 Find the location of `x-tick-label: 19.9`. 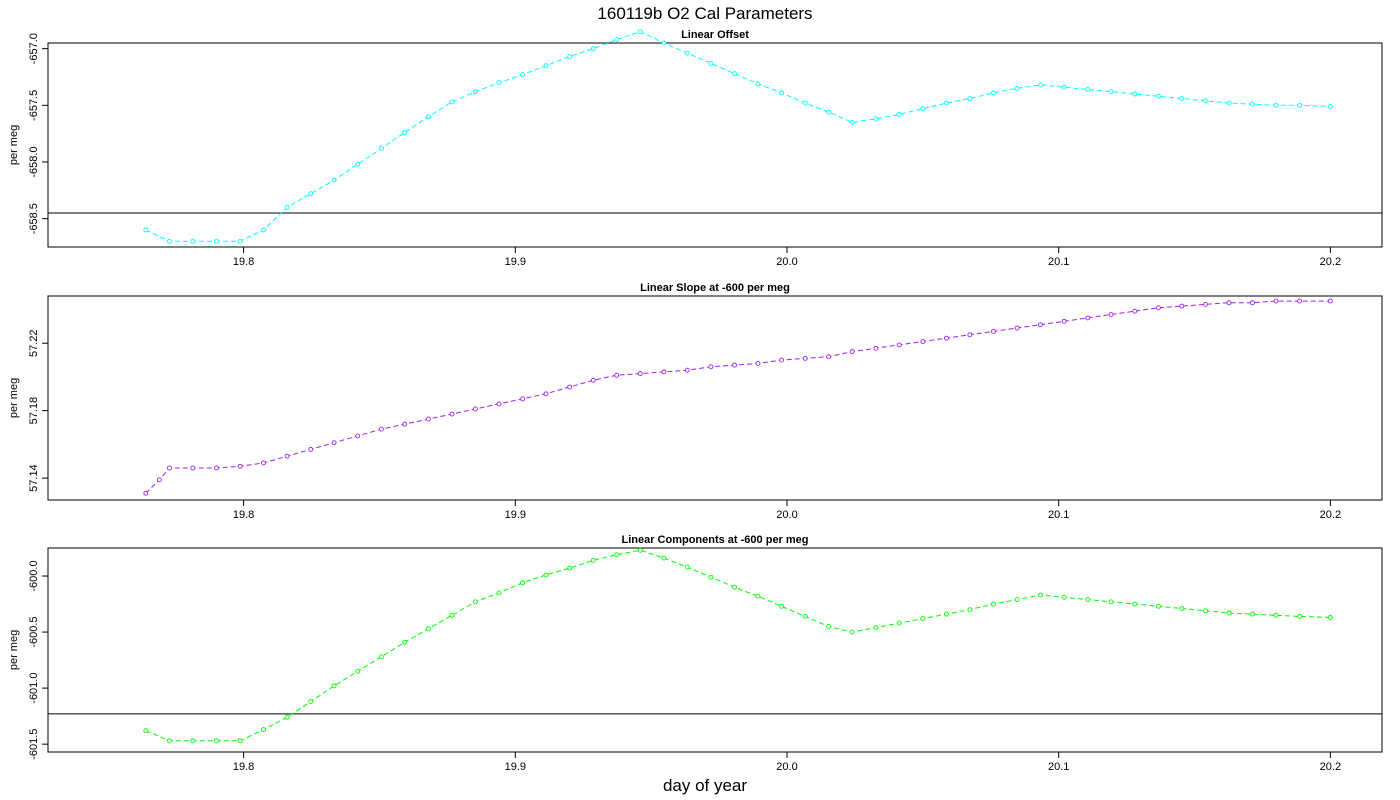

x-tick-label: 19.9 is located at coordinates (515, 767).